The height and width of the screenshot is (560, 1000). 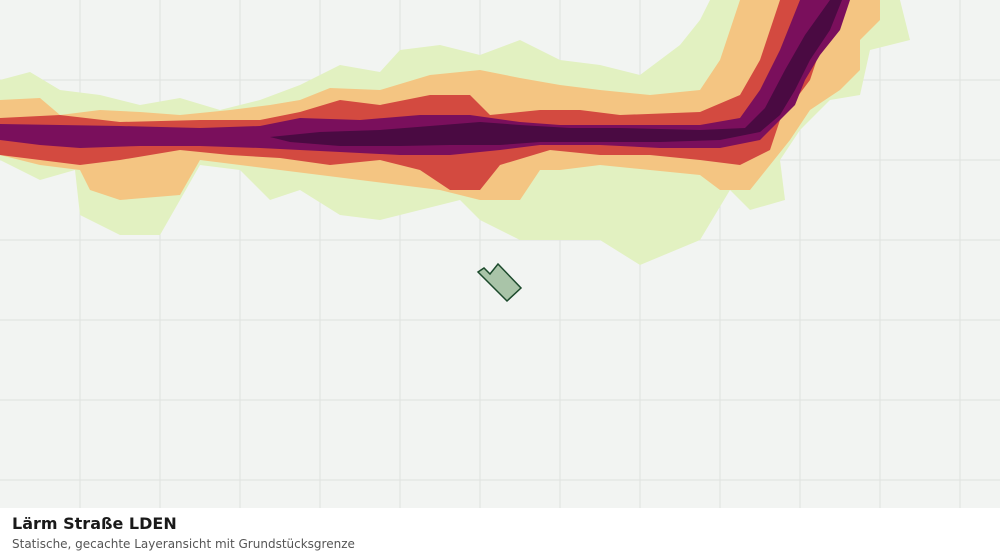 I want to click on layer-title: Lärm Straße LDEN, so click(x=94, y=523).